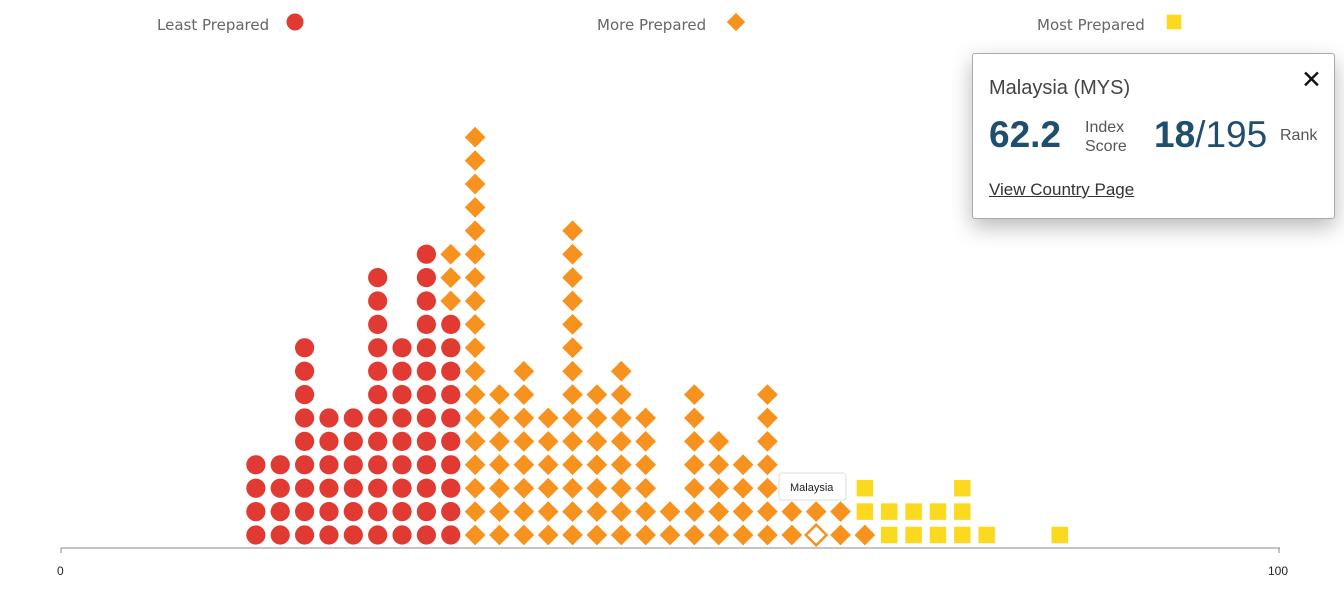  I want to click on legend-diamond-icon, so click(736, 22).